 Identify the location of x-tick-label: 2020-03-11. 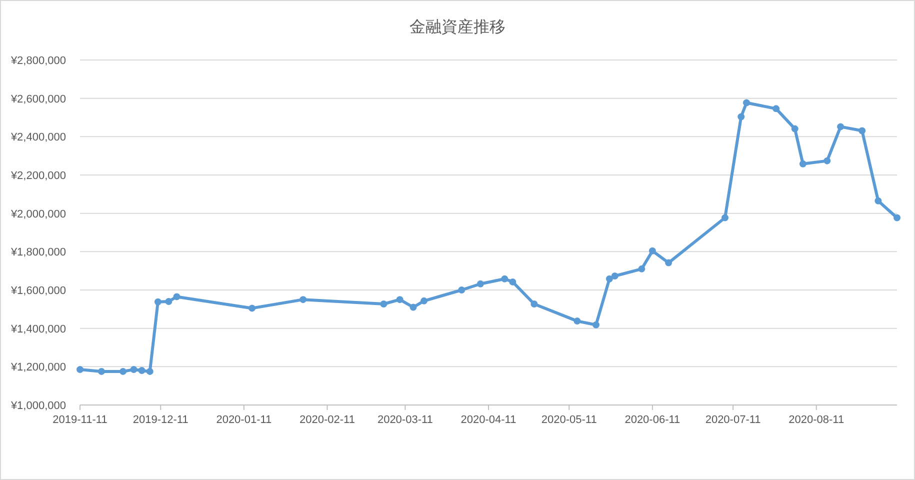
(405, 420).